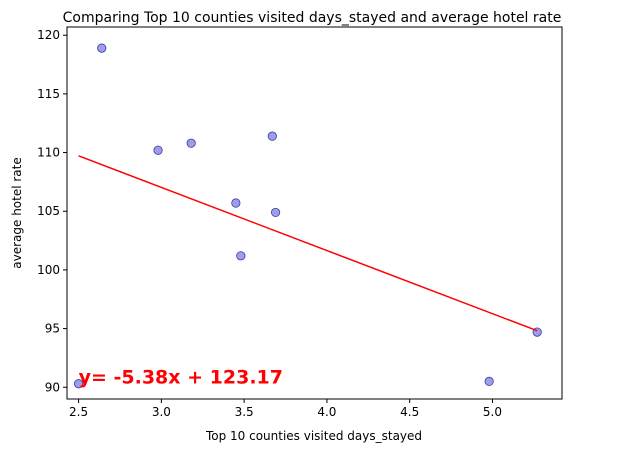 Image resolution: width=623 pixels, height=453 pixels. What do you see at coordinates (244, 412) in the screenshot?
I see `x-tick-label: 3.5` at bounding box center [244, 412].